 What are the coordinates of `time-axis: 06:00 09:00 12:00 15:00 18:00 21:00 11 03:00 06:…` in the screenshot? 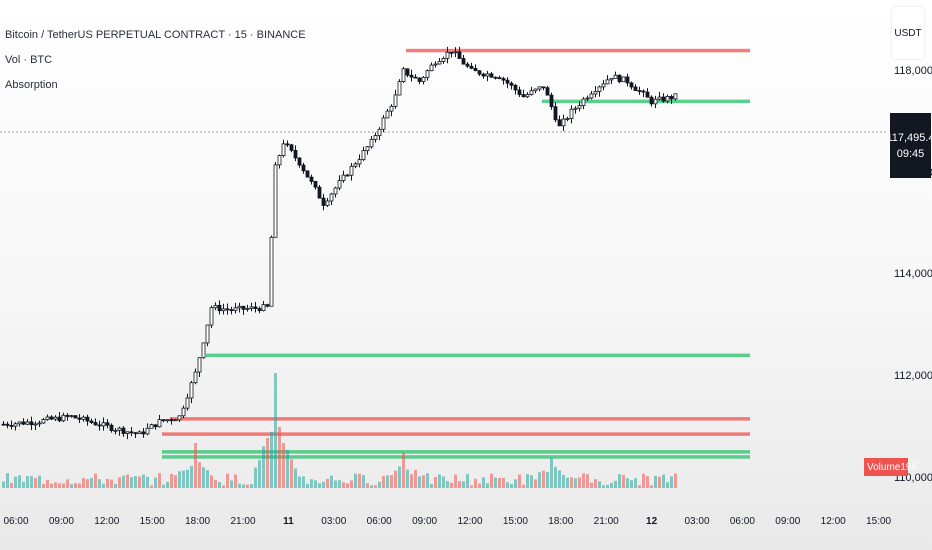 It's located at (445, 529).